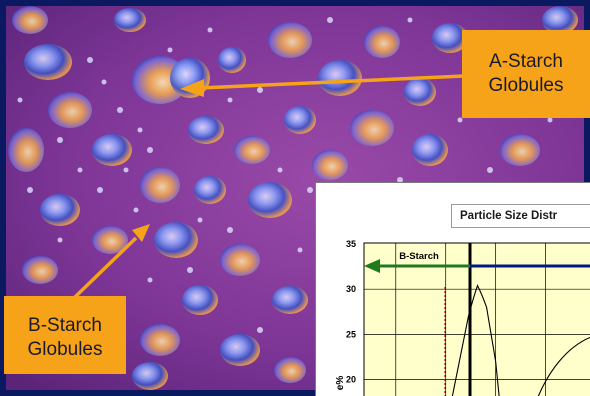 This screenshot has height=396, width=590. Describe the element at coordinates (65, 325) in the screenshot. I see `b-starch-callout-line1: B-Starch` at that location.